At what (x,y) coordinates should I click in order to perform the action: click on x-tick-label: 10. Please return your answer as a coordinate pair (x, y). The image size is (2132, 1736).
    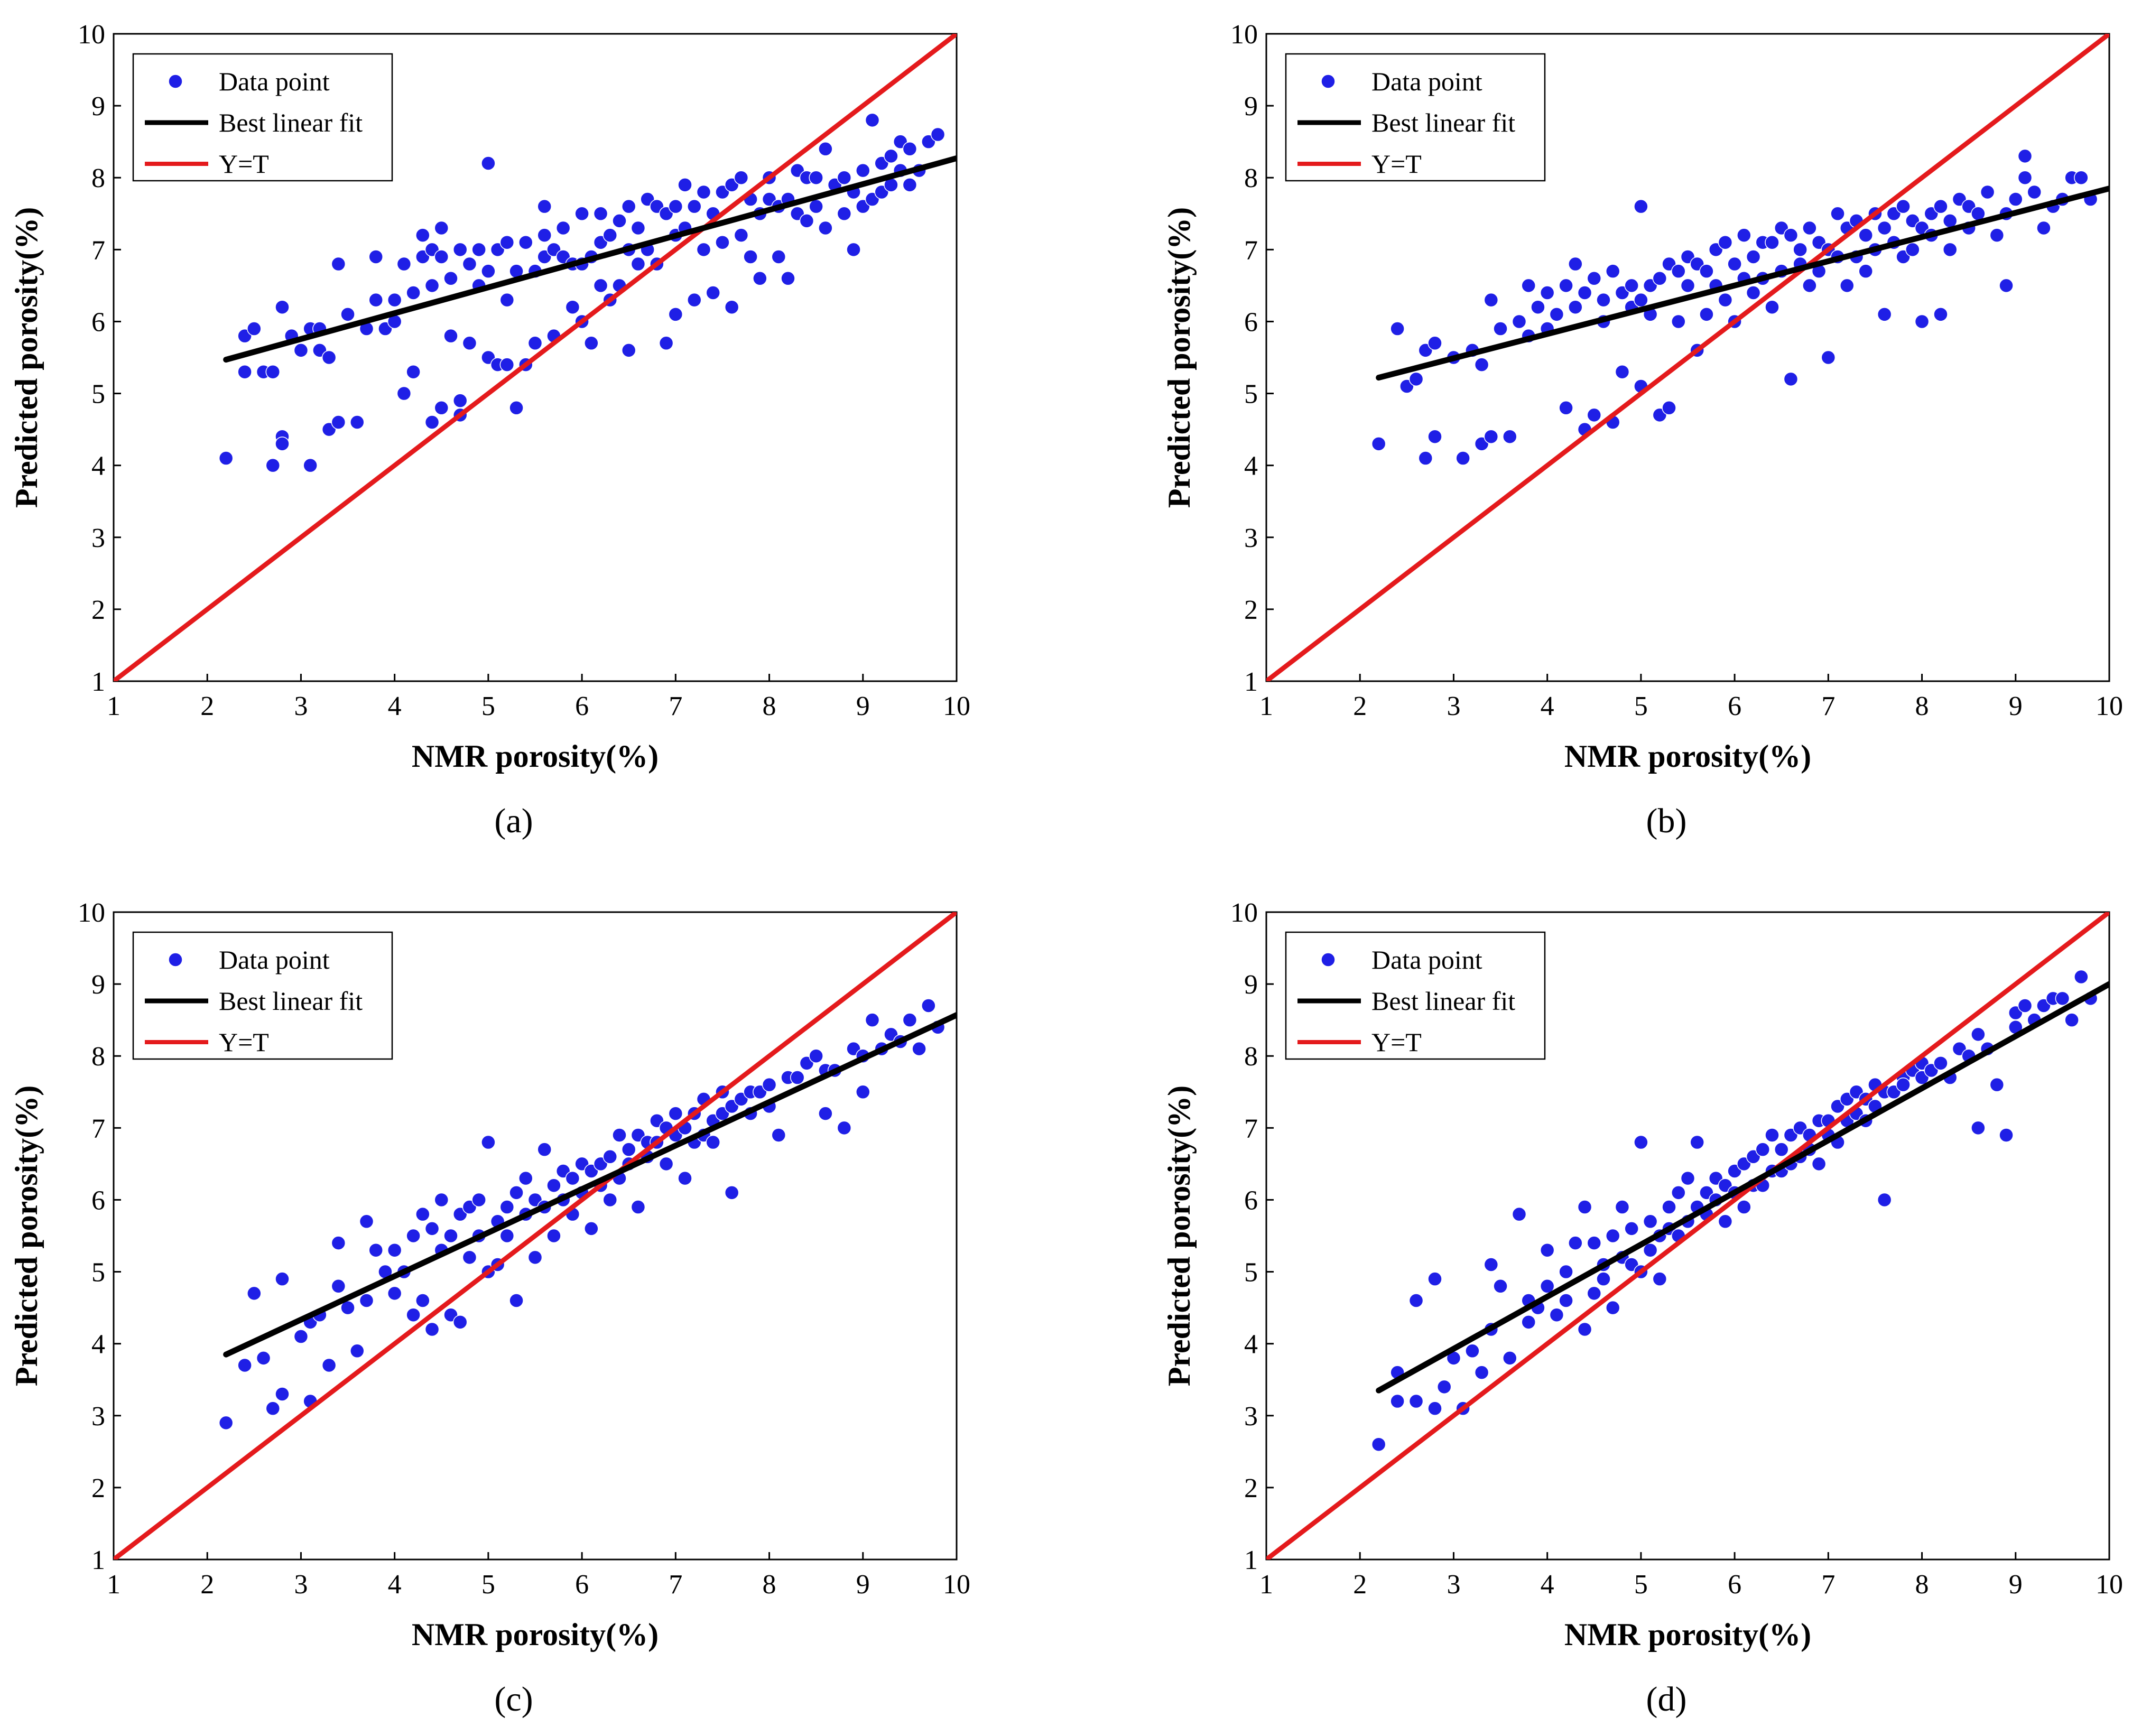
    Looking at the image, I should click on (956, 1585).